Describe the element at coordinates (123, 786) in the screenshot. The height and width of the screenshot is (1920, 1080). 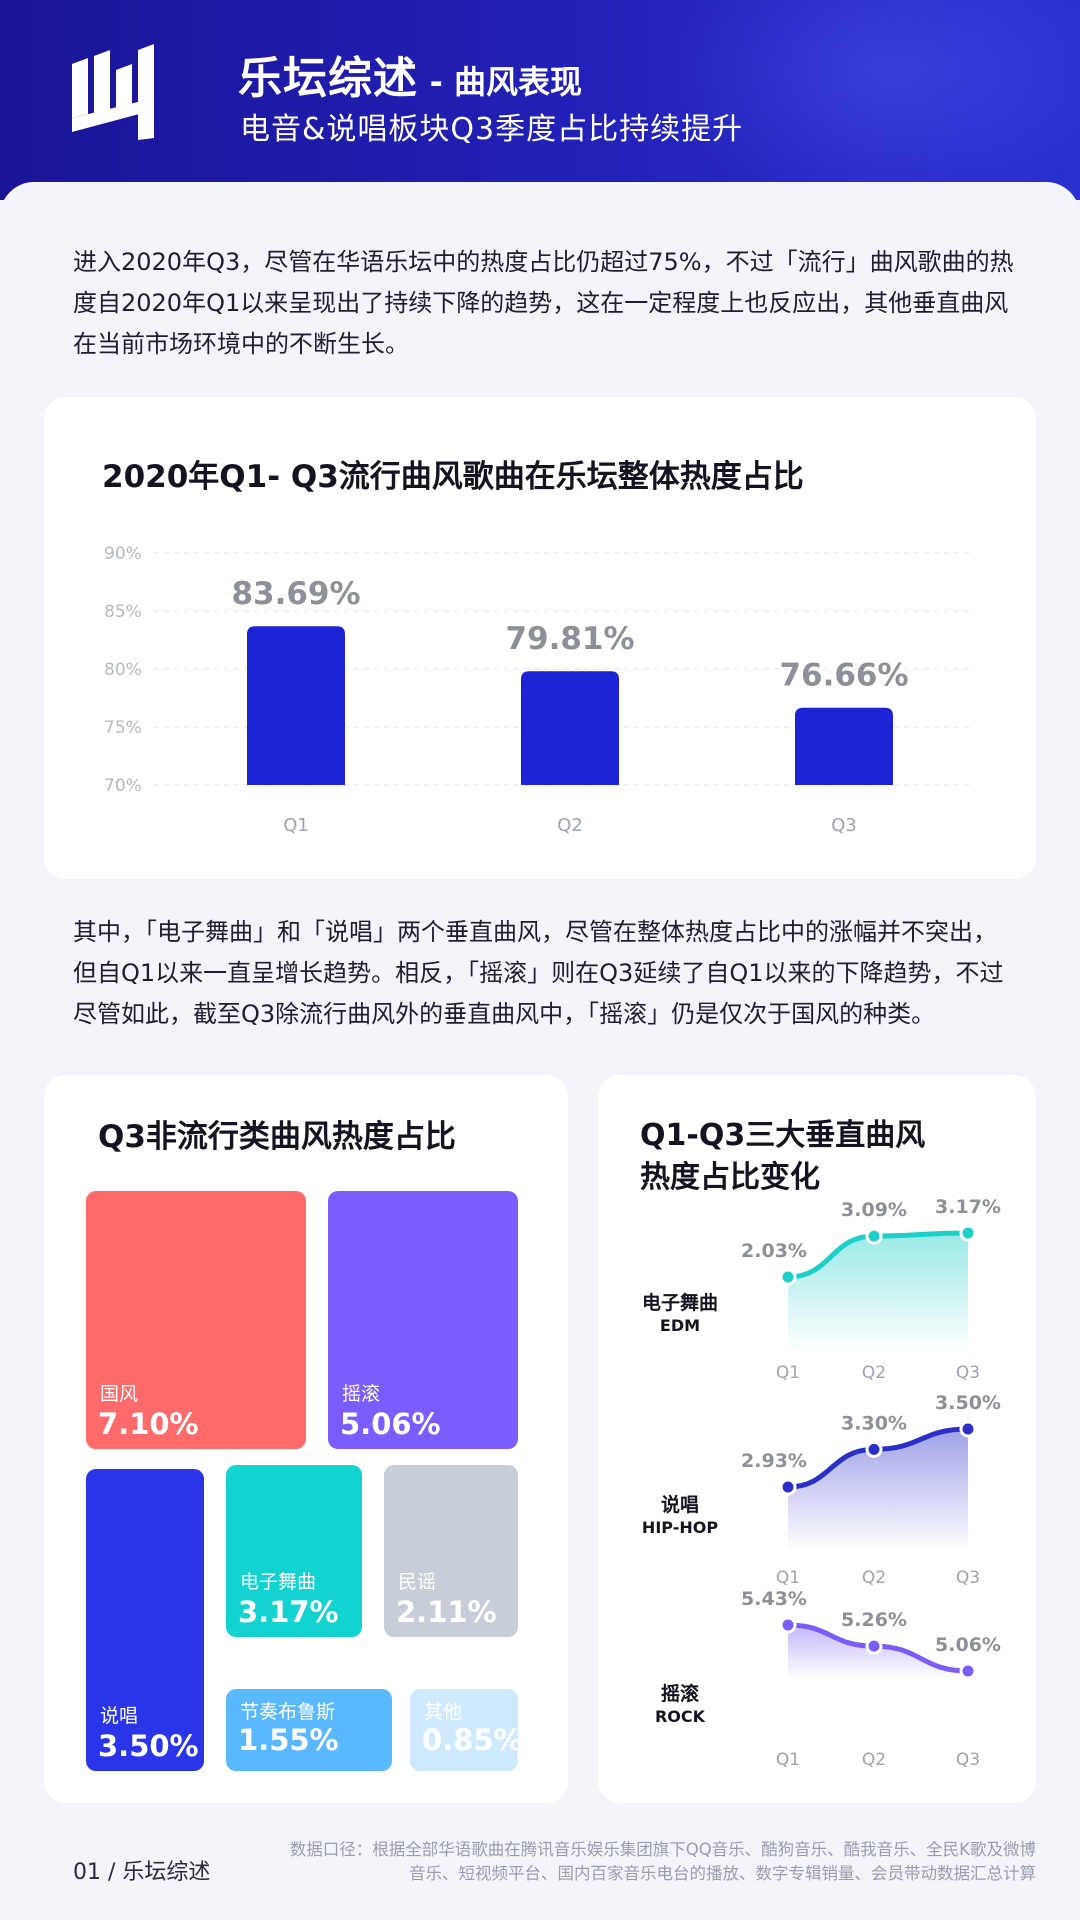
I see `y-tick-label: 70%` at that location.